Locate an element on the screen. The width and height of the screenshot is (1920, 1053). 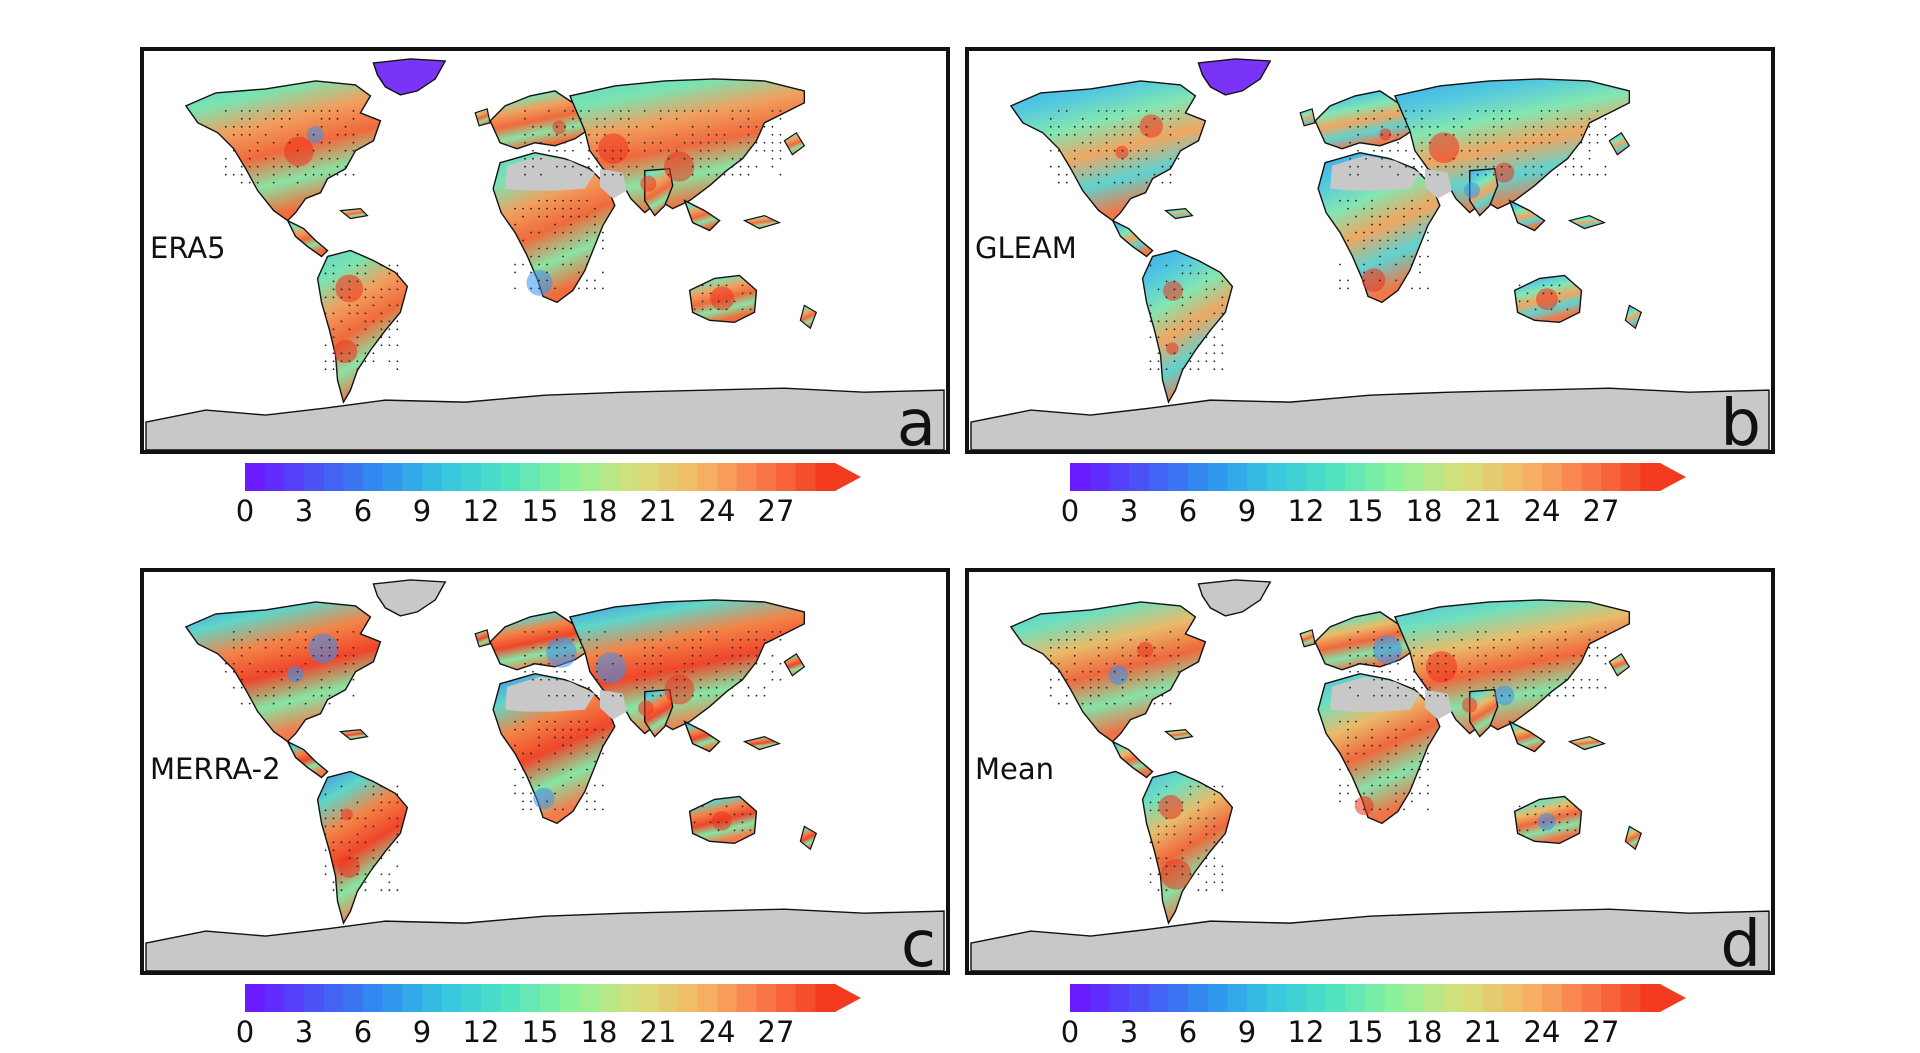
colorbar-tick-label: 27 is located at coordinates (776, 1032).